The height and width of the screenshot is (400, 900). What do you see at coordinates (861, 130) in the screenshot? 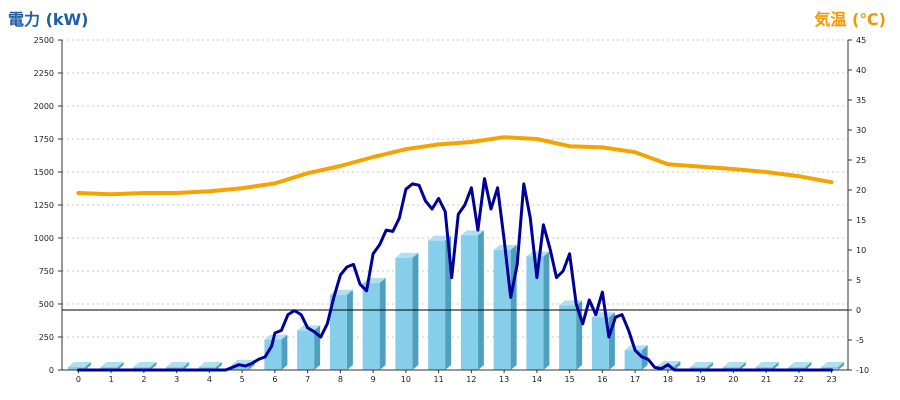
I see `right-axis-tick-label: 30` at bounding box center [861, 130].